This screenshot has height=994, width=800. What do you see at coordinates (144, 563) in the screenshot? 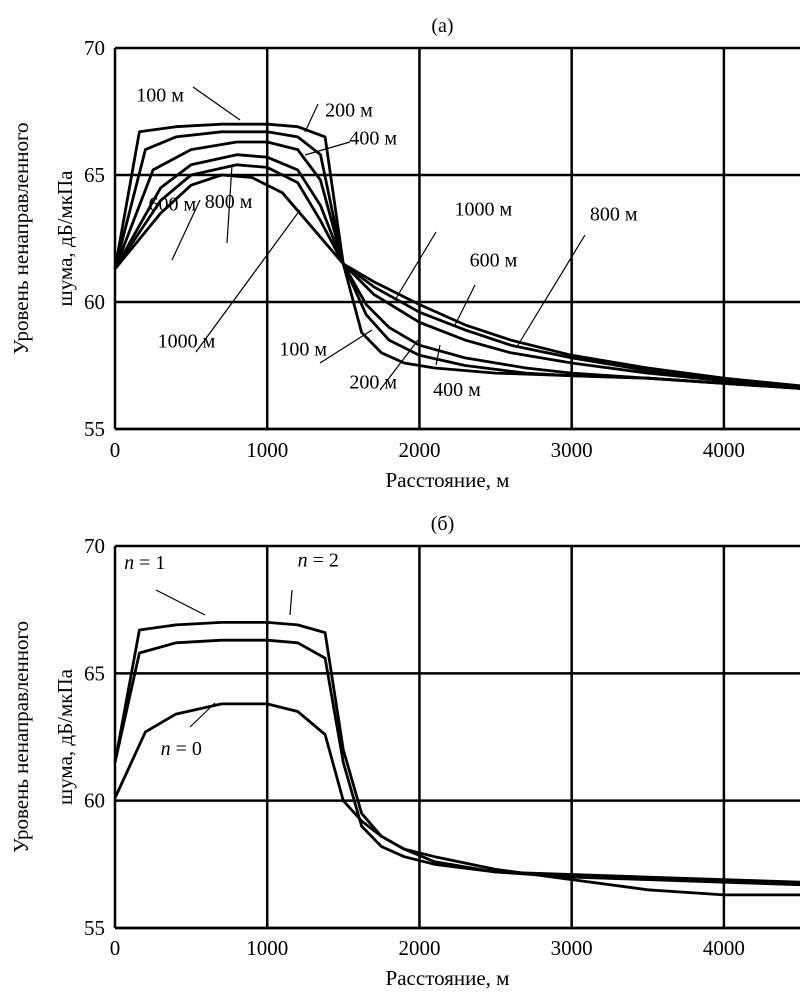
I see `annotation-label: n = 1` at bounding box center [144, 563].